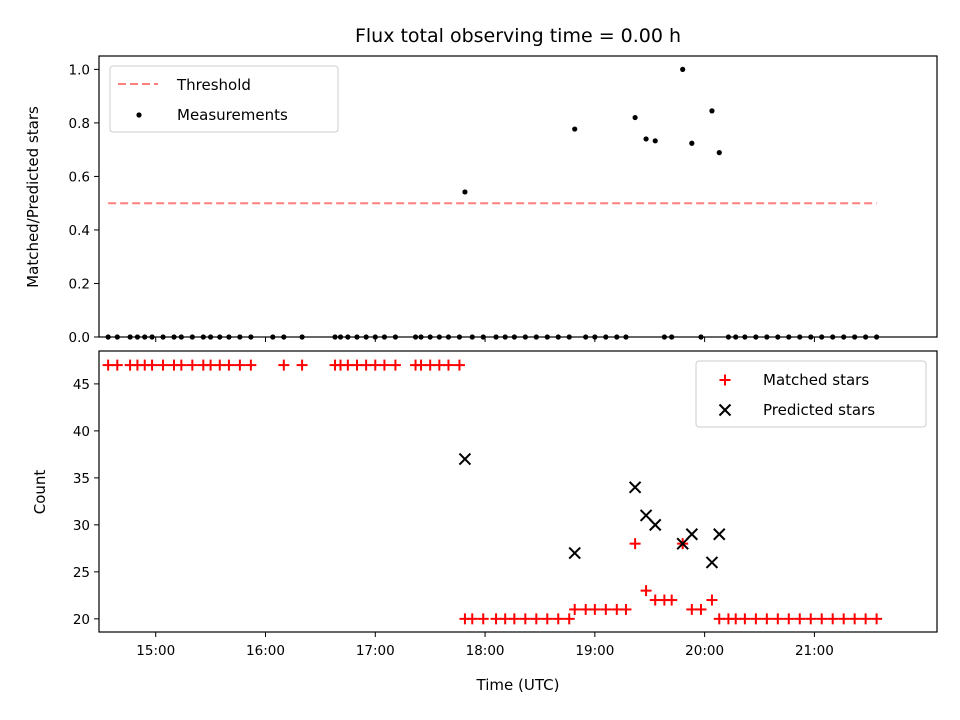  What do you see at coordinates (213, 85) in the screenshot?
I see `legend-threshold-label: Threshold` at bounding box center [213, 85].